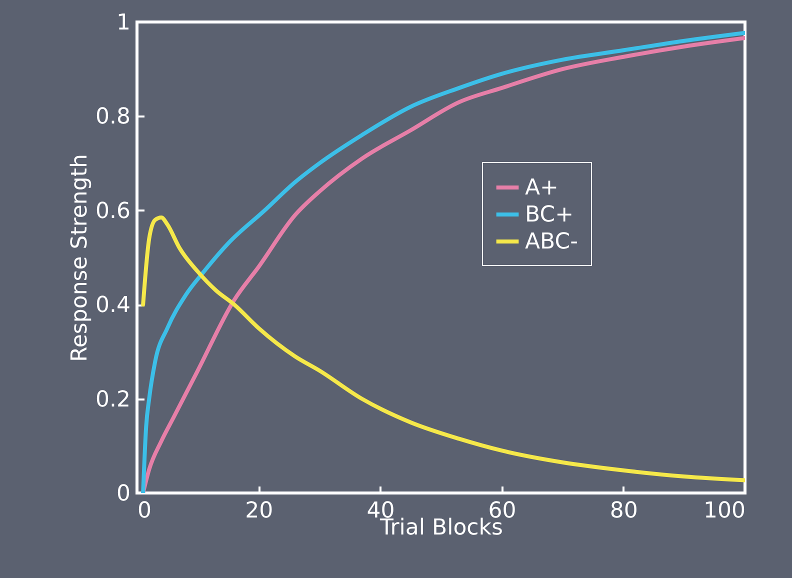 The width and height of the screenshot is (792, 578). What do you see at coordinates (541, 188) in the screenshot?
I see `legend-label: A+` at bounding box center [541, 188].